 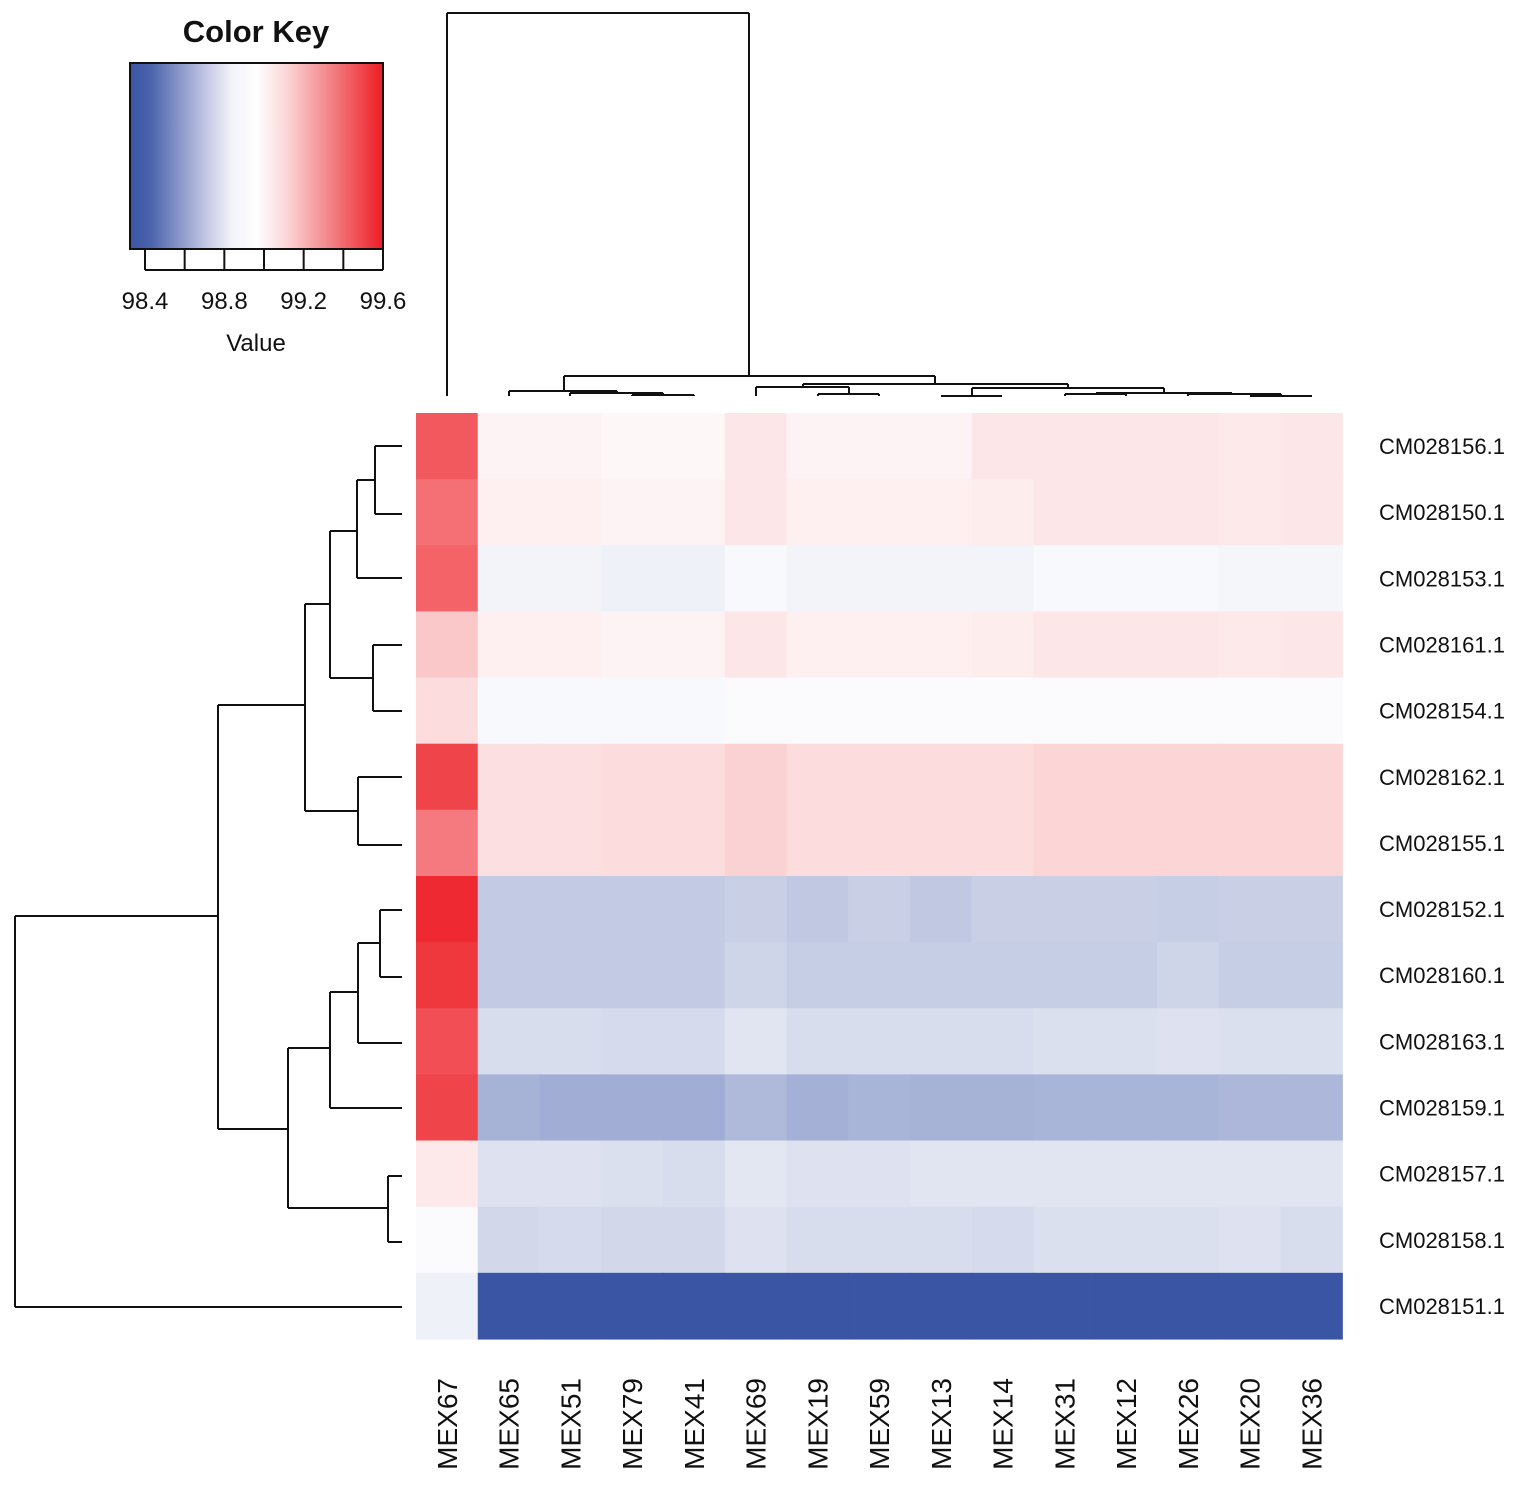 I want to click on column-label: MEX12, so click(x=1126, y=1424).